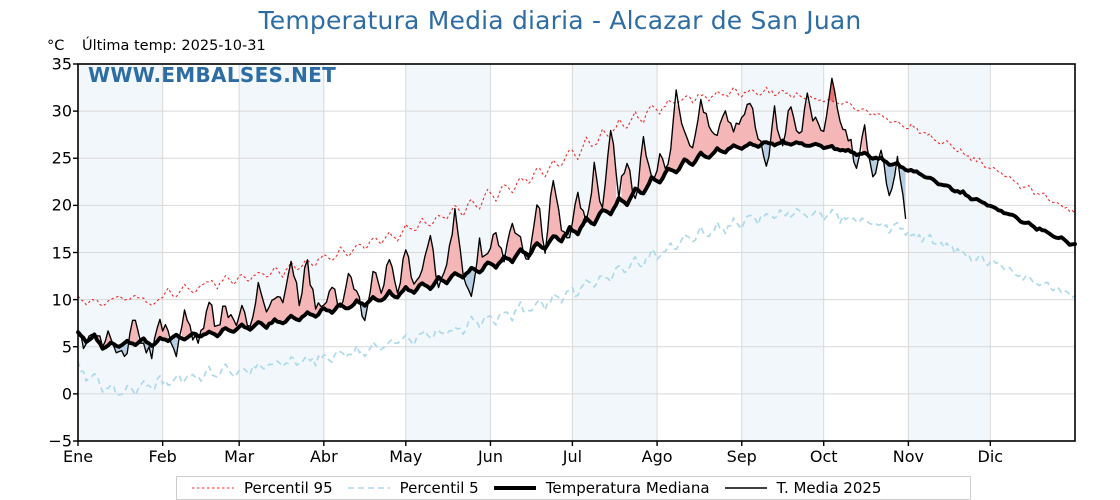  Describe the element at coordinates (239, 456) in the screenshot. I see `x-axis-tick-label: Mar` at that location.